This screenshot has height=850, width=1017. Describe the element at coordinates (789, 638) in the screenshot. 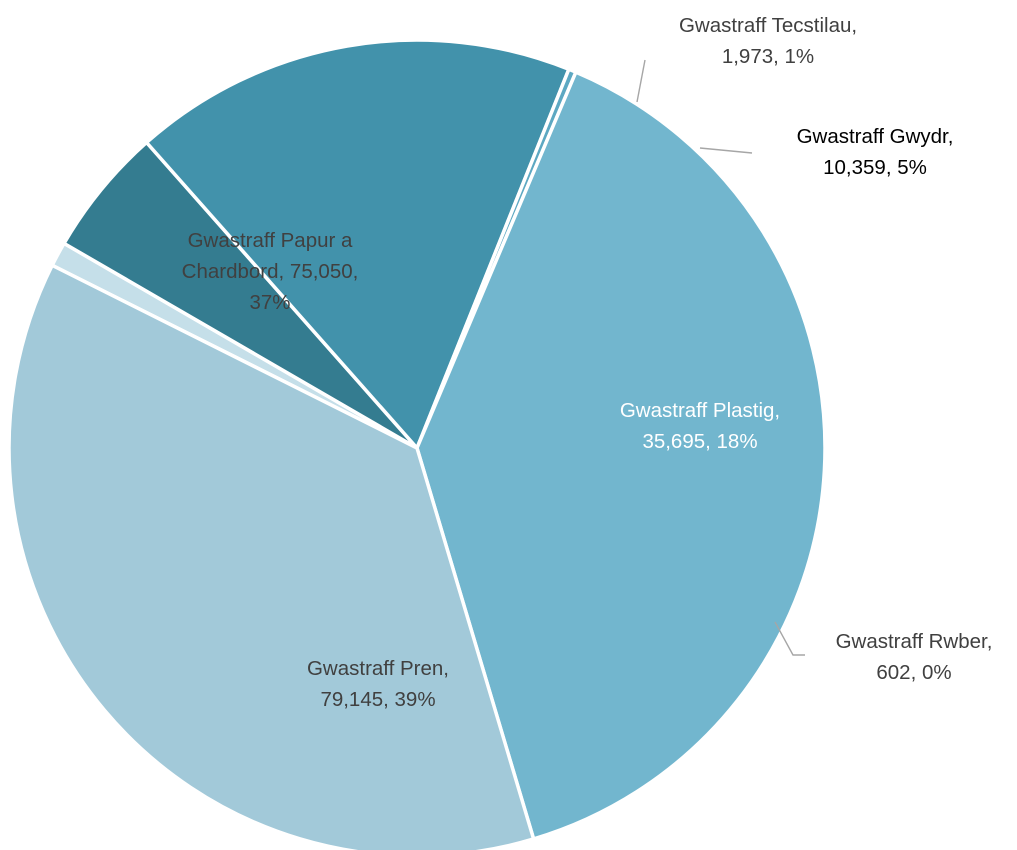

I see `leader-line-gwastraff-rwber` at that location.